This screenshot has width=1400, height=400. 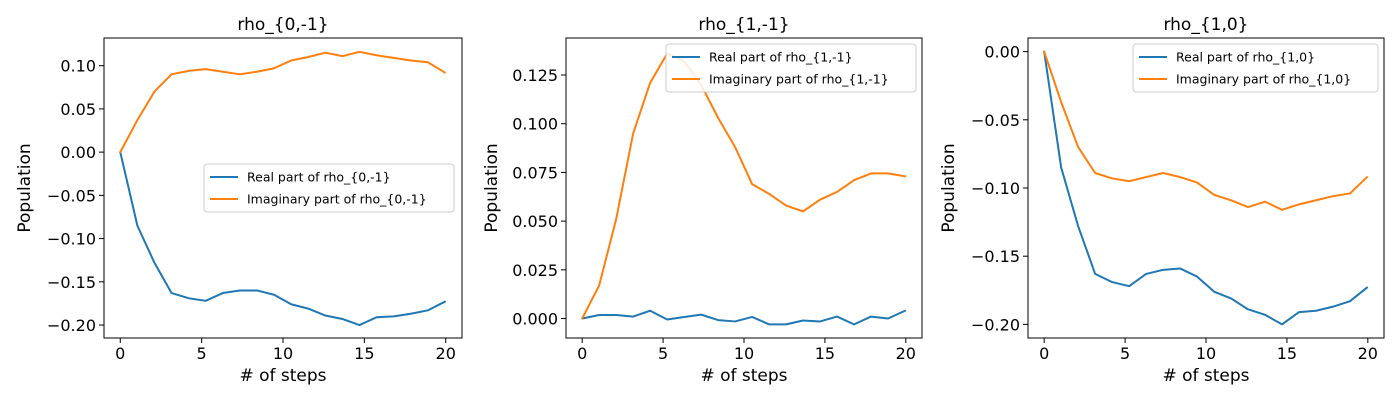 What do you see at coordinates (781, 57) in the screenshot?
I see `legend-entry: Real part of rho_{1,-1}` at bounding box center [781, 57].